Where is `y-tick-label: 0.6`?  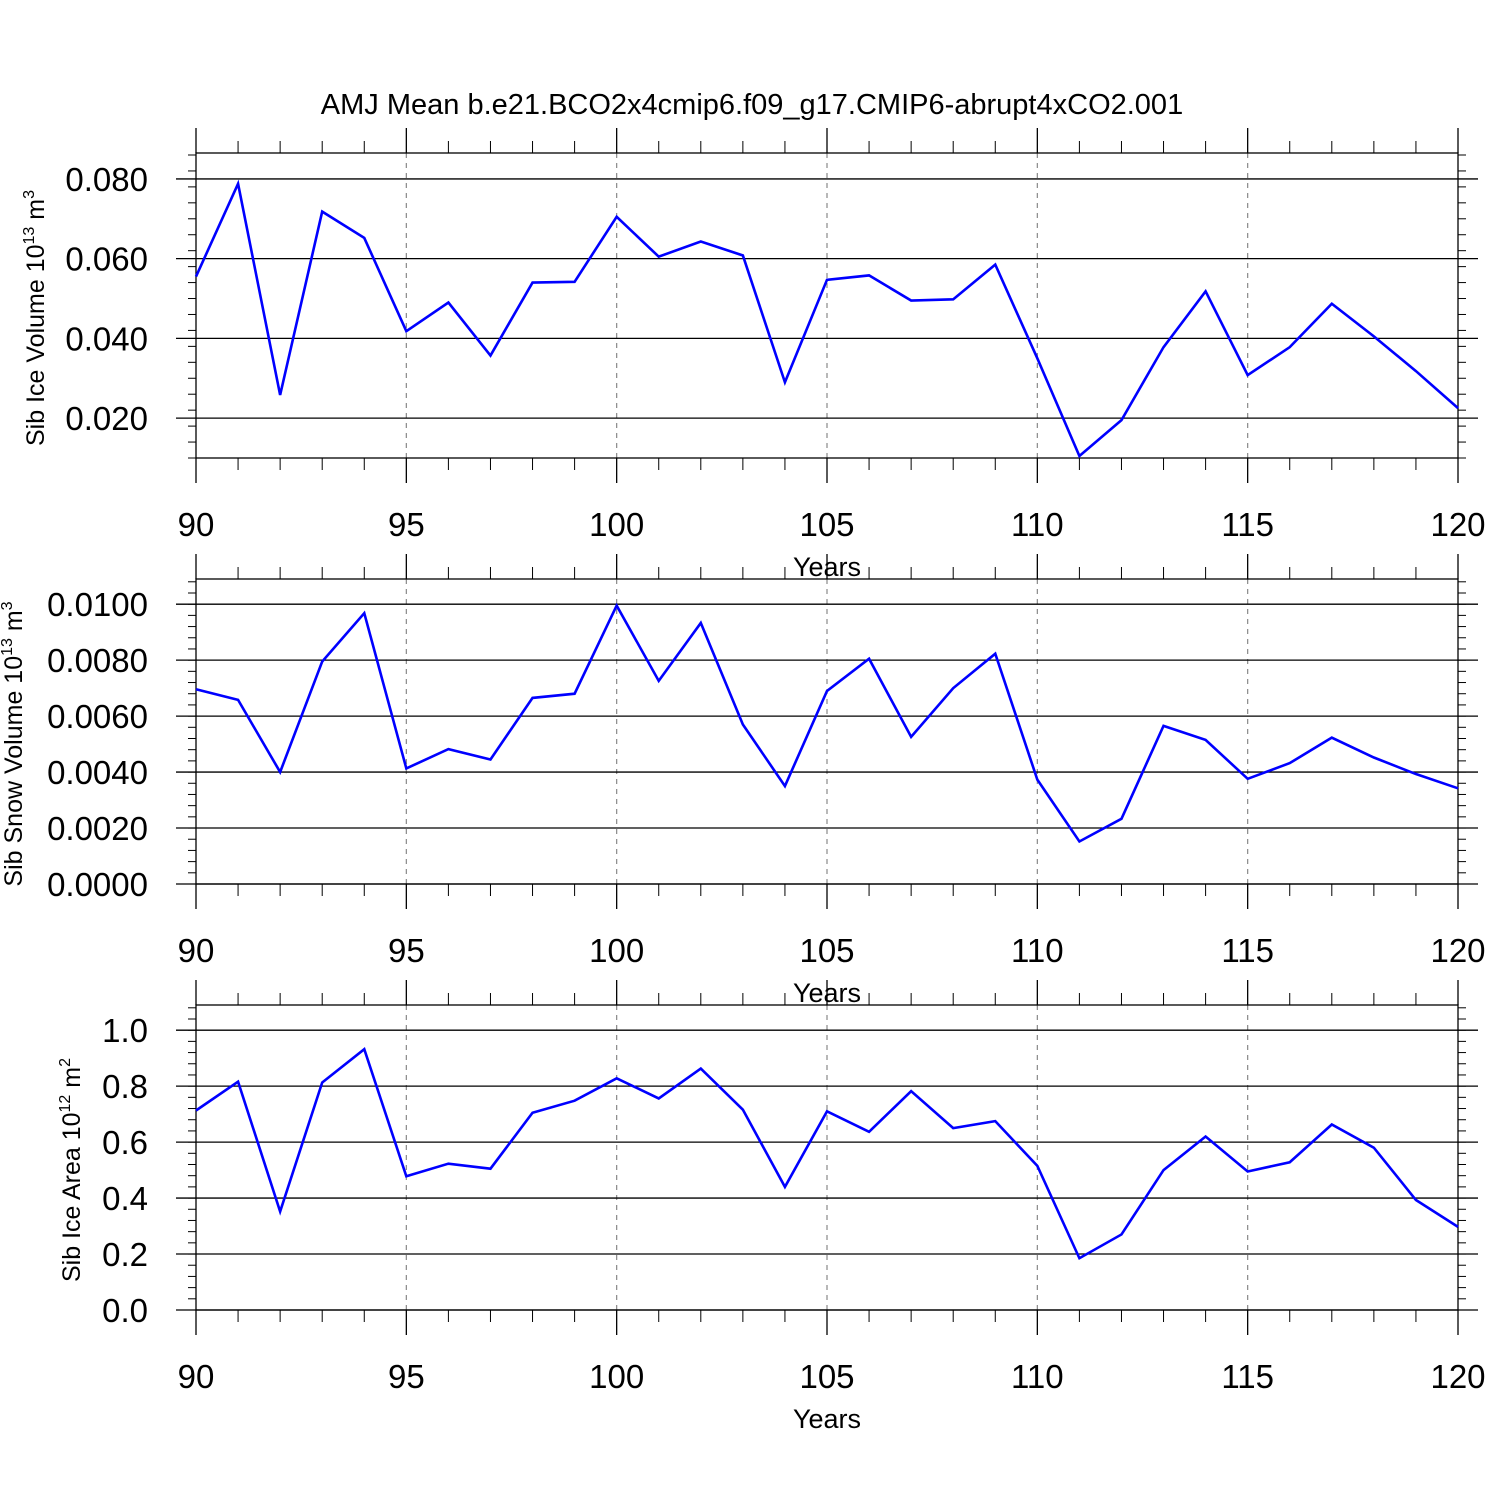 y-tick-label: 0.6 is located at coordinates (125, 1142).